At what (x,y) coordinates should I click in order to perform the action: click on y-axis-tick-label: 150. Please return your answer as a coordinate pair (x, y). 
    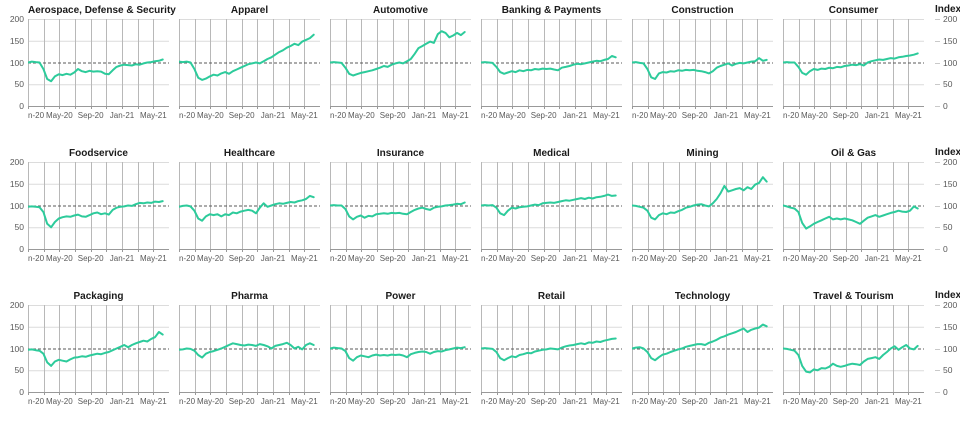
    Looking at the image, I should click on (946, 326).